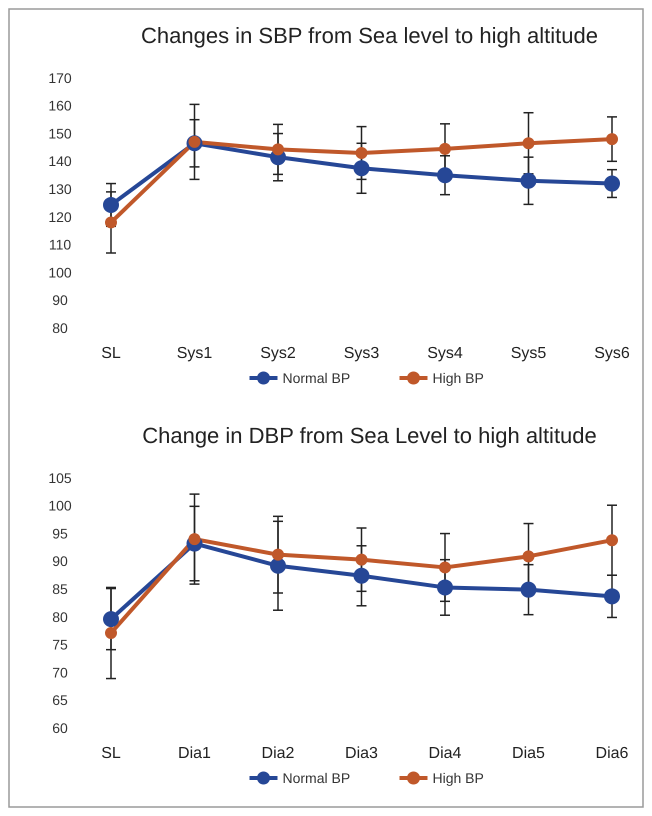 The image size is (652, 816). Describe the element at coordinates (362, 353) in the screenshot. I see `x-tick-label: Sys3` at that location.